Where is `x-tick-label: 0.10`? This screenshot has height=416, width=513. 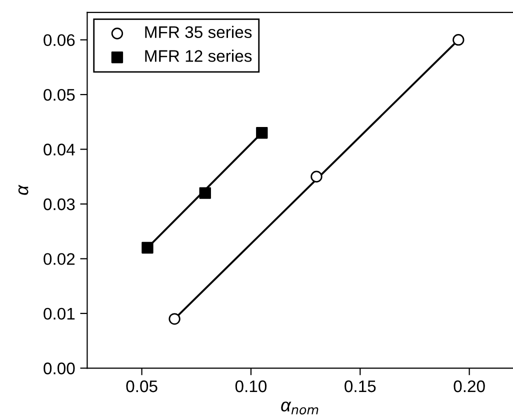
x-tick-label: 0.10 is located at coordinates (251, 386).